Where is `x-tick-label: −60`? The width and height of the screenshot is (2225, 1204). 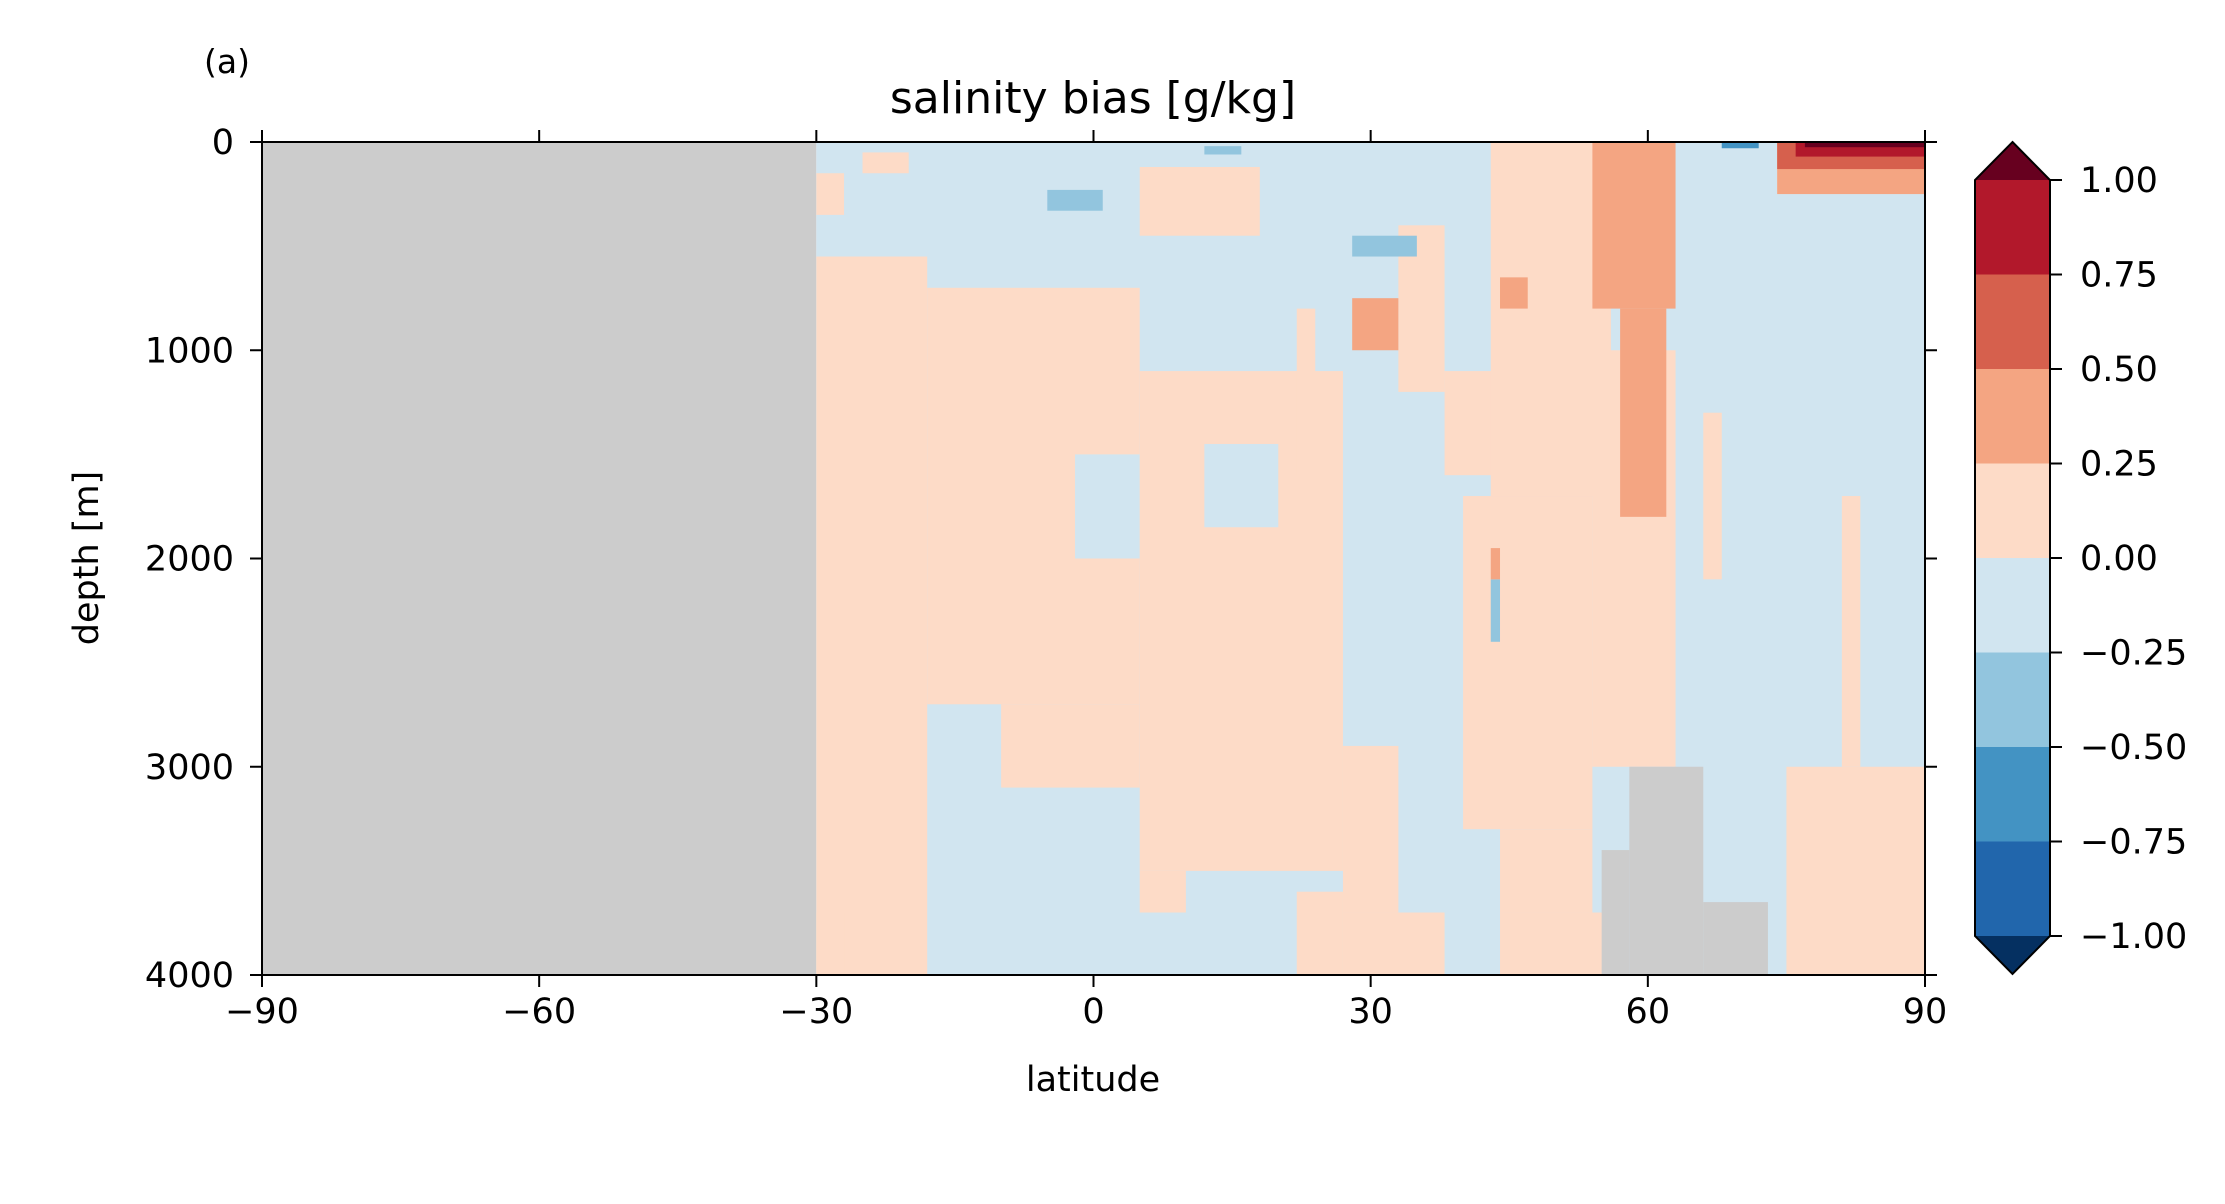
x-tick-label: −60 is located at coordinates (539, 1012).